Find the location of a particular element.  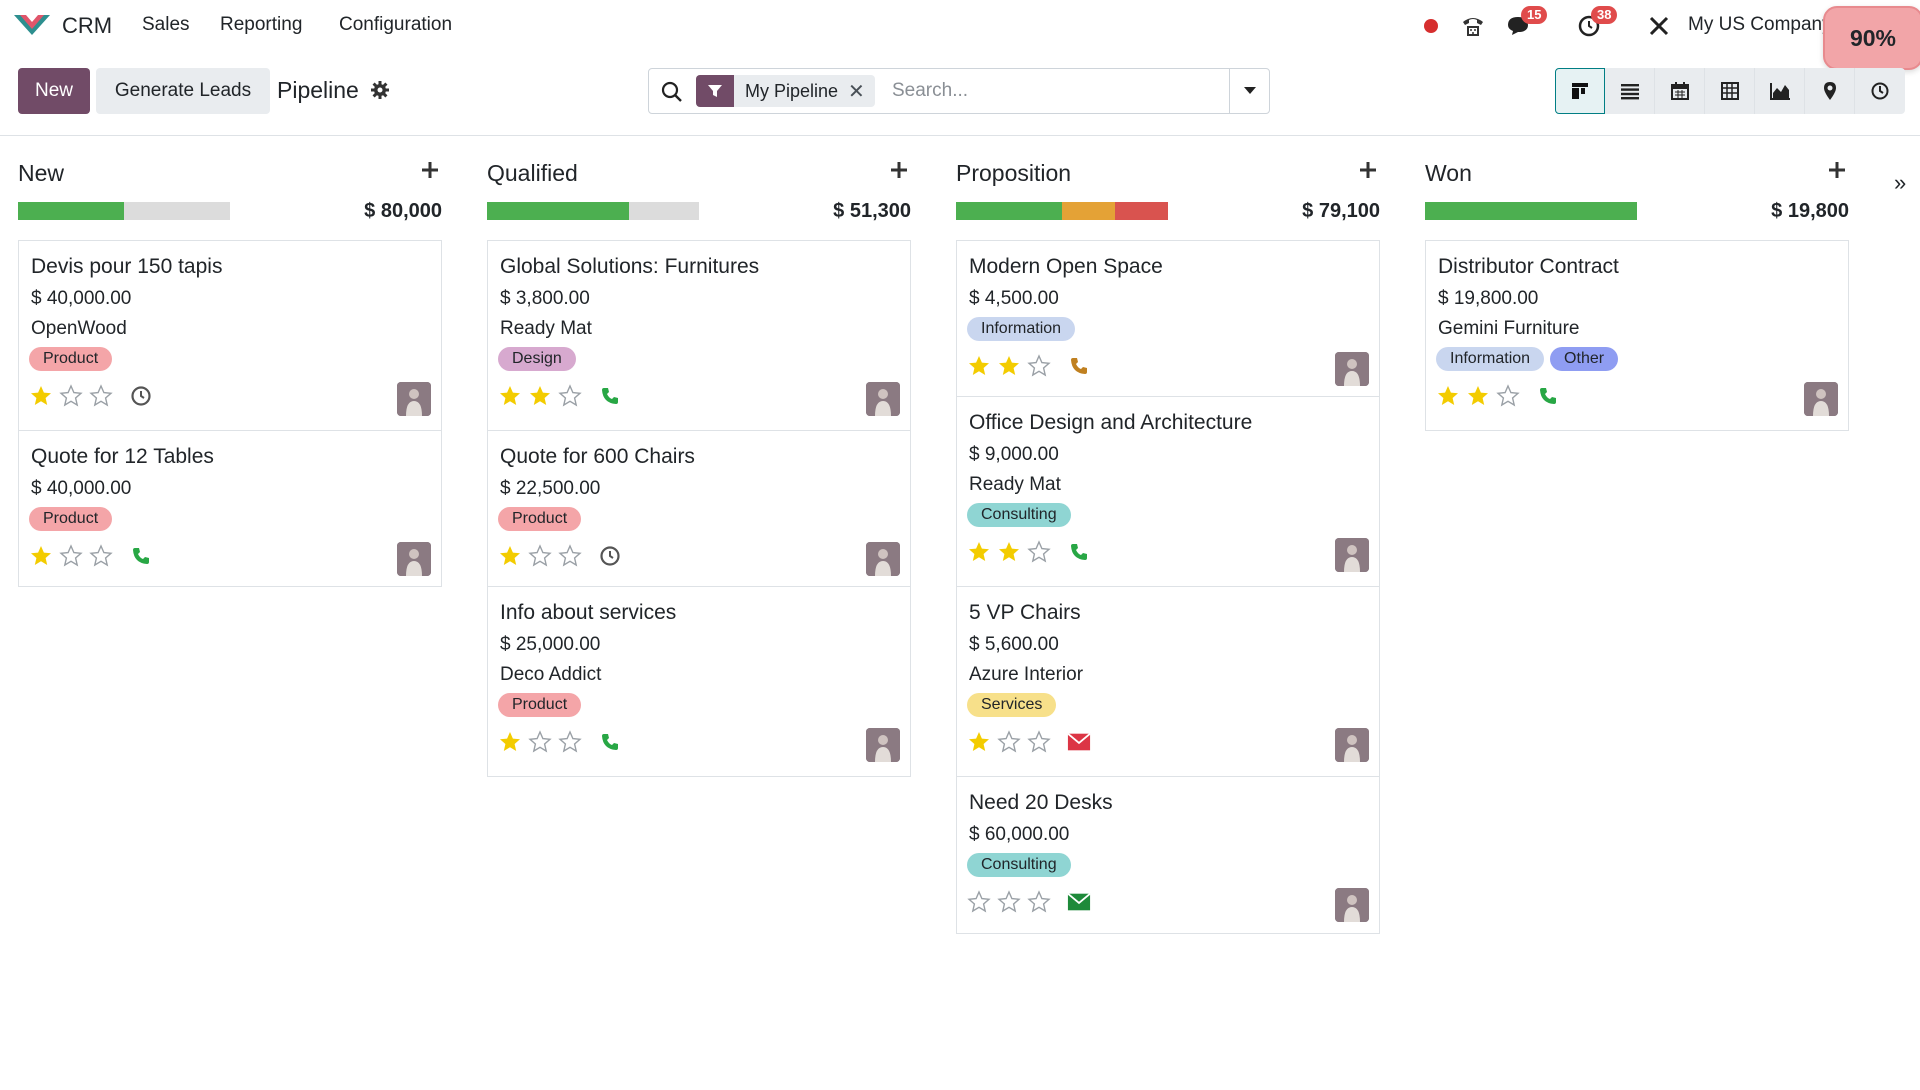

list-view-button is located at coordinates (1630, 91).